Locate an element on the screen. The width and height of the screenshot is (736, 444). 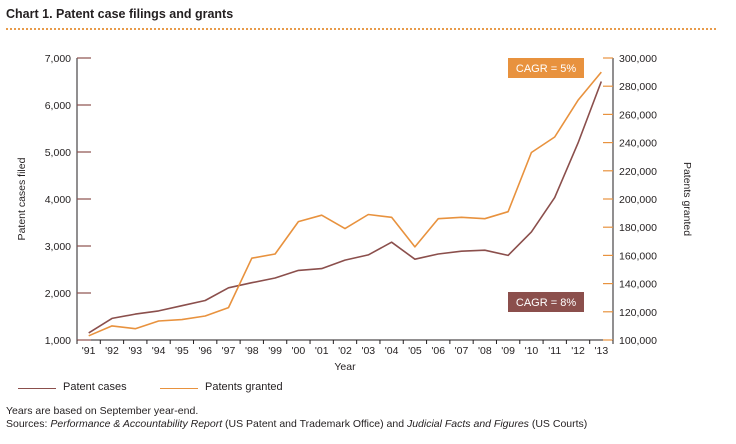
x-tick-label: '00 is located at coordinates (299, 351).